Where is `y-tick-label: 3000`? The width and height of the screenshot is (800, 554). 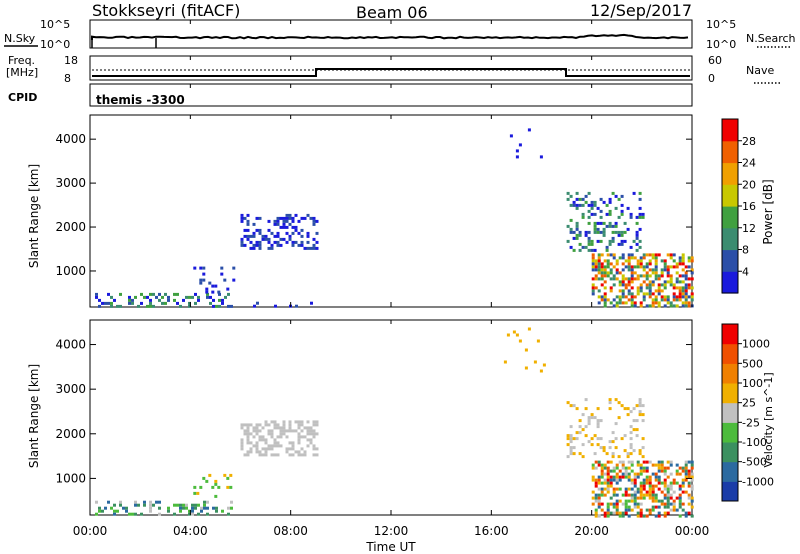
y-tick-label: 3000 is located at coordinates (70, 389).